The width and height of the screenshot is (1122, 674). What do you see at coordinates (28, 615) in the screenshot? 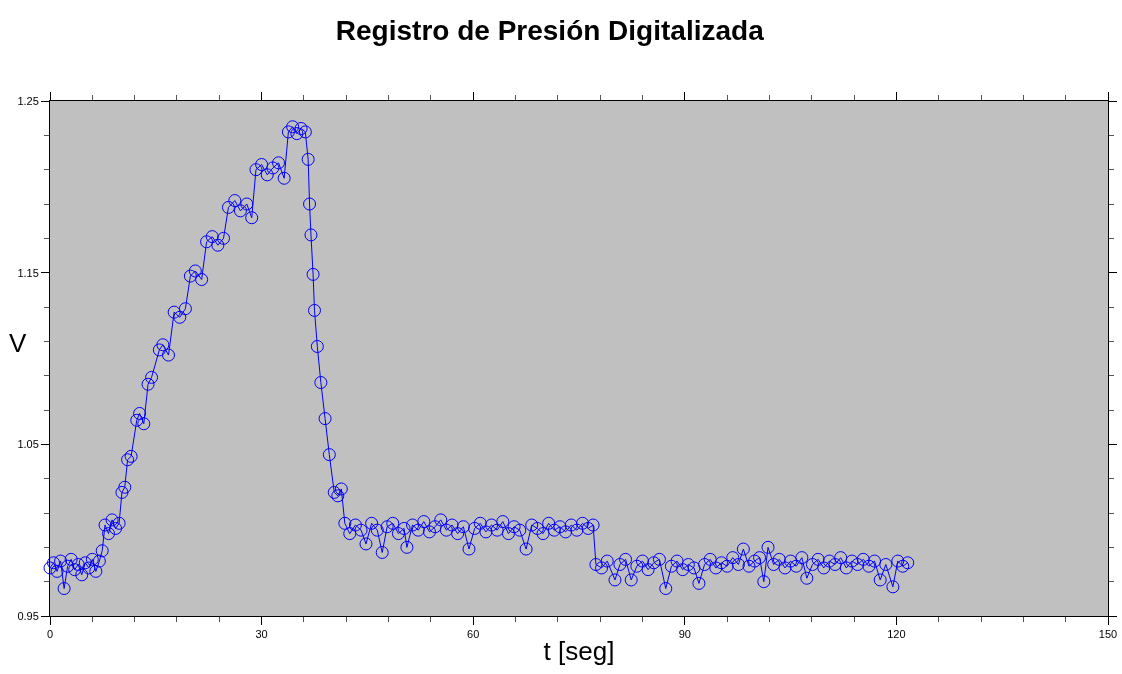
I see `y-tick-label: 0.95` at bounding box center [28, 615].